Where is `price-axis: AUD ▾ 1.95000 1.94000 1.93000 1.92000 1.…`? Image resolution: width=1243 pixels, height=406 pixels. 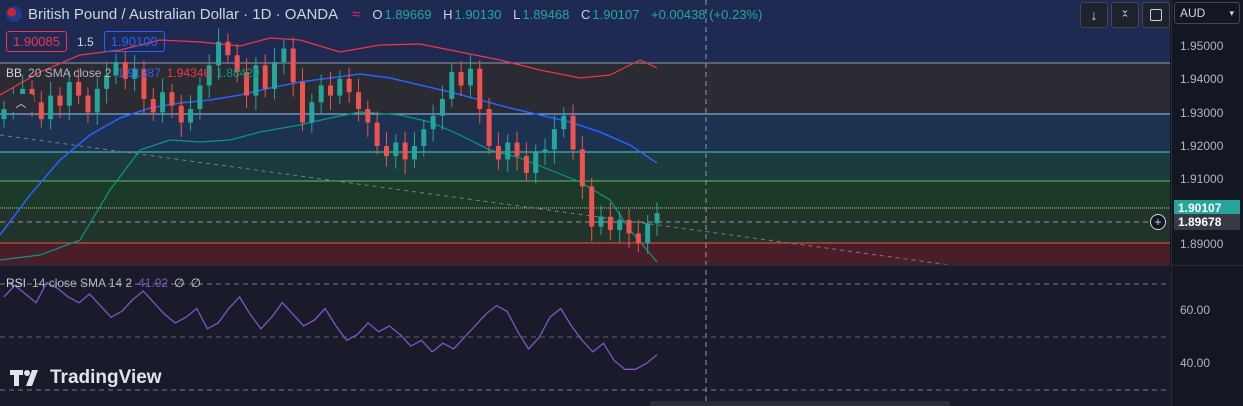 price-axis: AUD ▾ 1.95000 1.94000 1.93000 1.92000 1.… is located at coordinates (1207, 203).